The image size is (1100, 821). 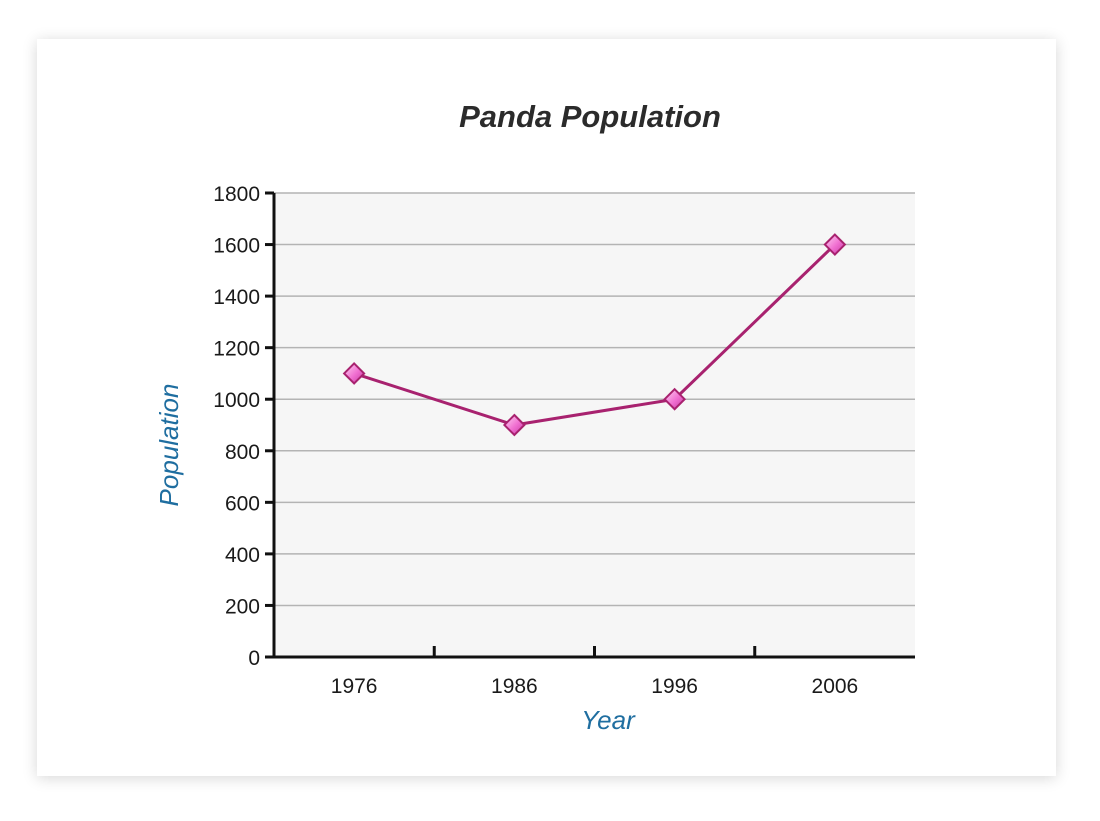 What do you see at coordinates (243, 426) in the screenshot?
I see `y-axis-ticks: 0 200 400 600 800 1000 1200 1400 1600 1800` at bounding box center [243, 426].